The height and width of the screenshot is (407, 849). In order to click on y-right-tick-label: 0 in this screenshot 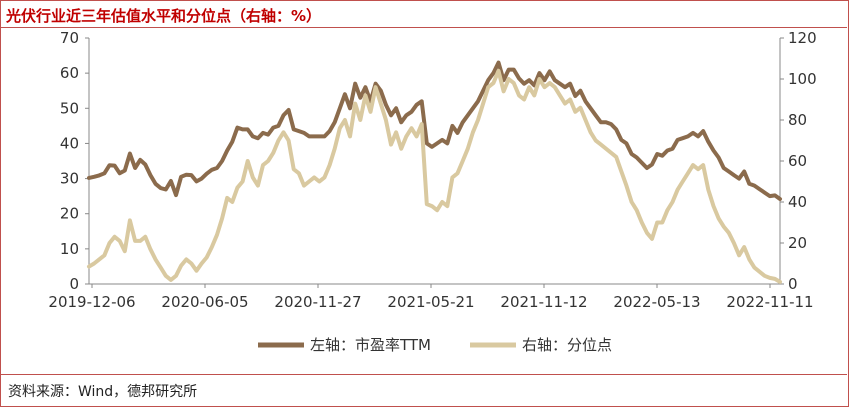, I will do `click(793, 284)`.